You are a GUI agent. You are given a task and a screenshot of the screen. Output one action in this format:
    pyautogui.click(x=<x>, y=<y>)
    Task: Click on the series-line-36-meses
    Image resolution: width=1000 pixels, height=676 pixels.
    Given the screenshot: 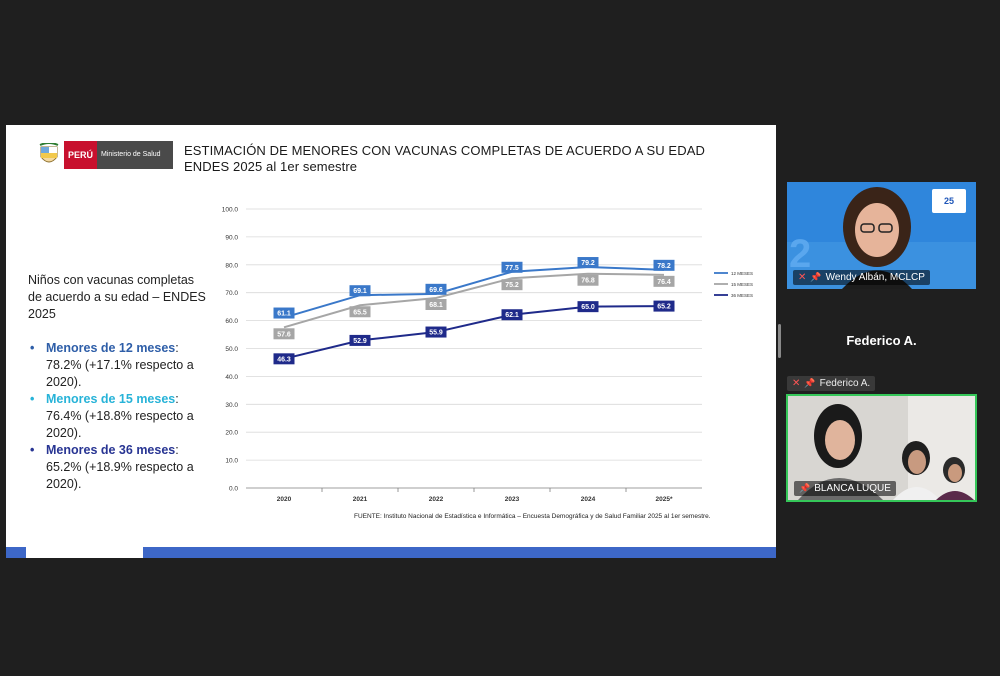 What is the action you would take?
    pyautogui.click(x=474, y=332)
    